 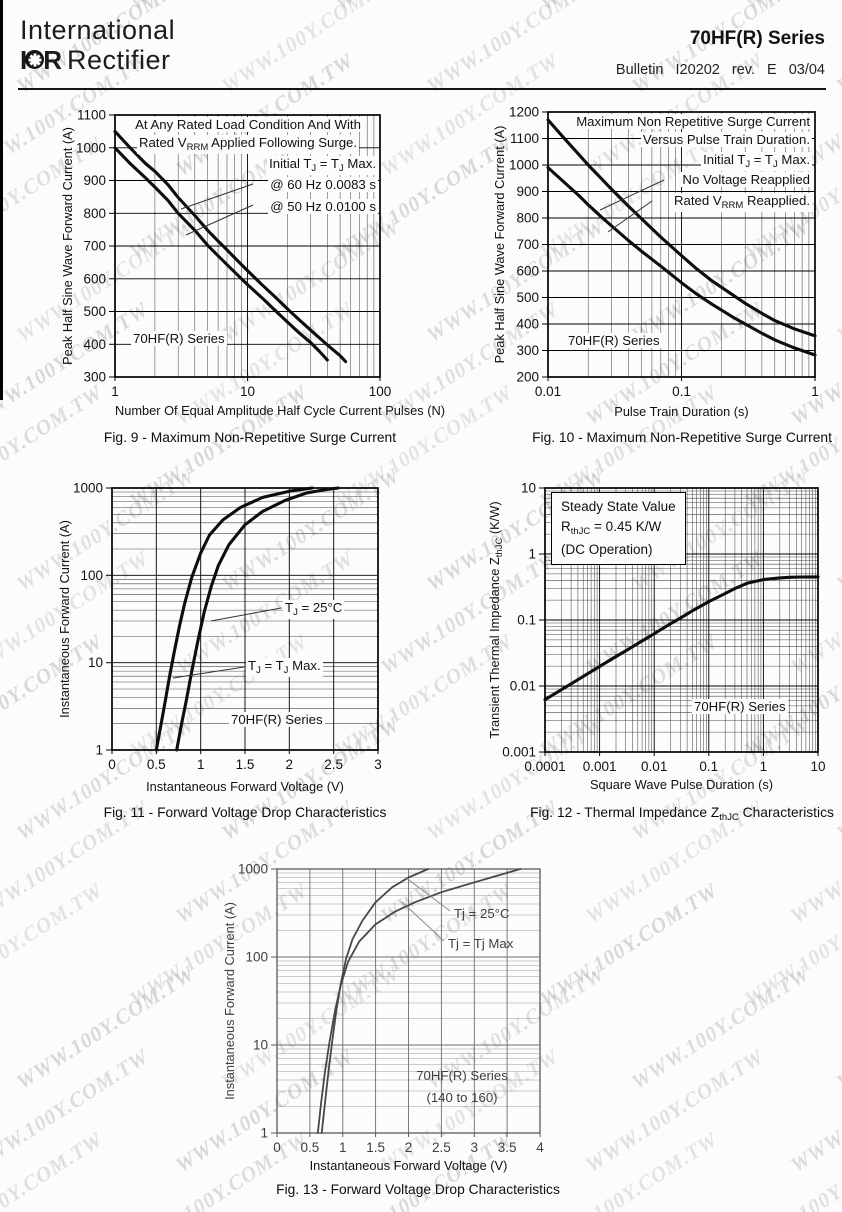 What do you see at coordinates (756, 161) in the screenshot?
I see `fig10-note-line3: Initial TJ = TJ Max.` at bounding box center [756, 161].